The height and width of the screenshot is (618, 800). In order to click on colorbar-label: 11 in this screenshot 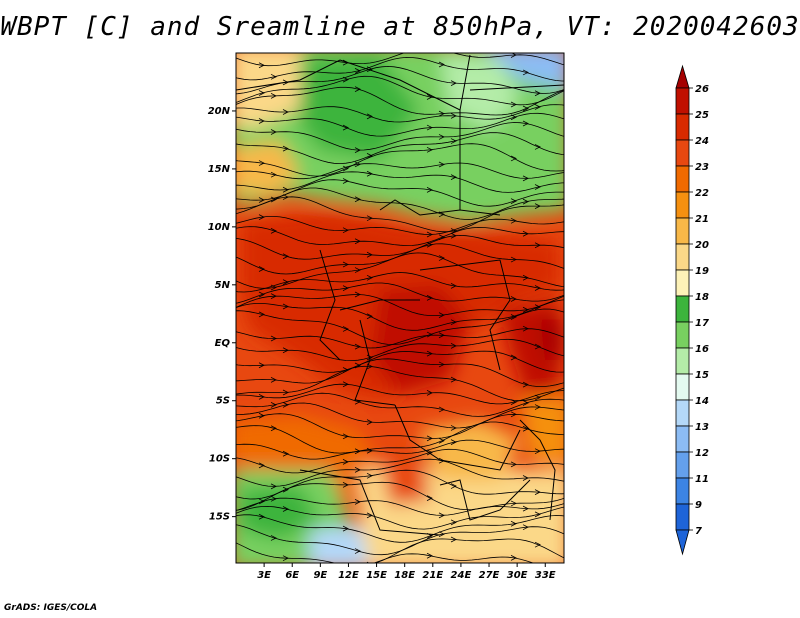, I will do `click(702, 479)`.